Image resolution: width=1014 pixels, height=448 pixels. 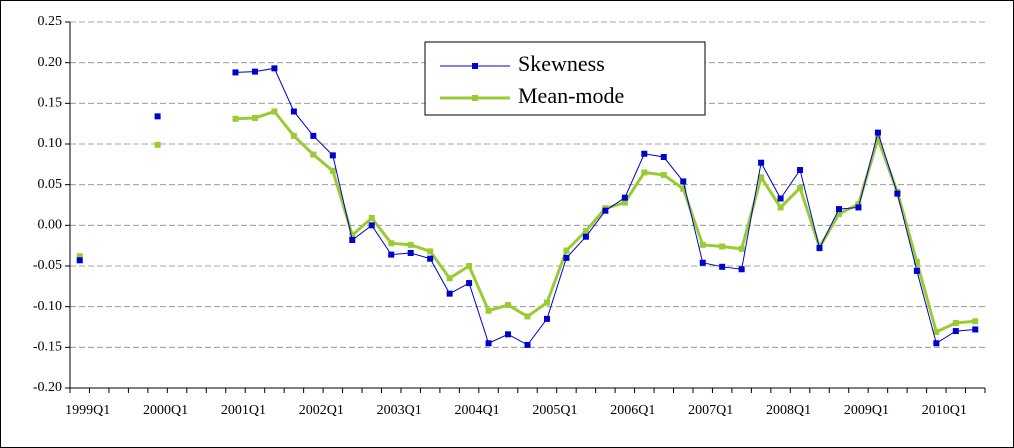 What do you see at coordinates (571, 95) in the screenshot?
I see `legend-label: Mean-mode` at bounding box center [571, 95].